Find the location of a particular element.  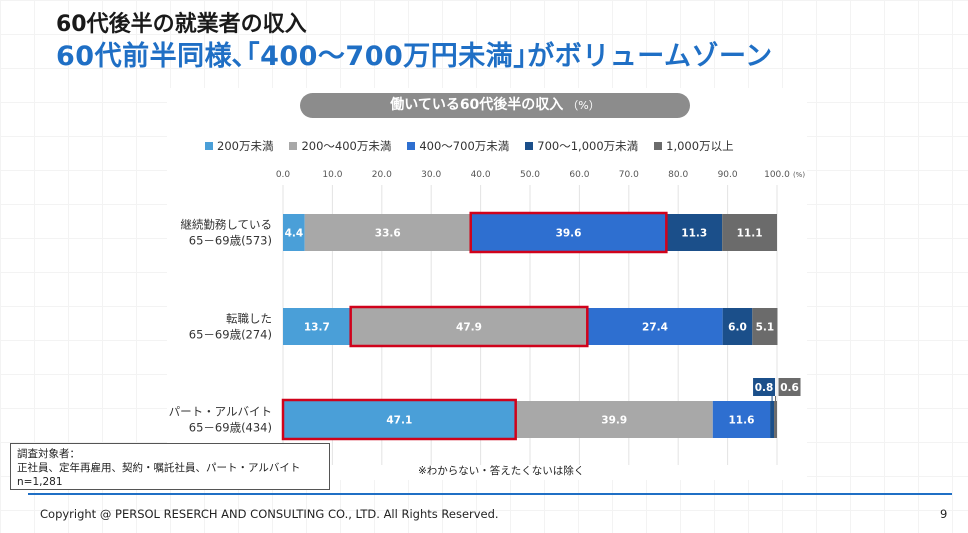

bar-value-label: 6.0 is located at coordinates (737, 328).